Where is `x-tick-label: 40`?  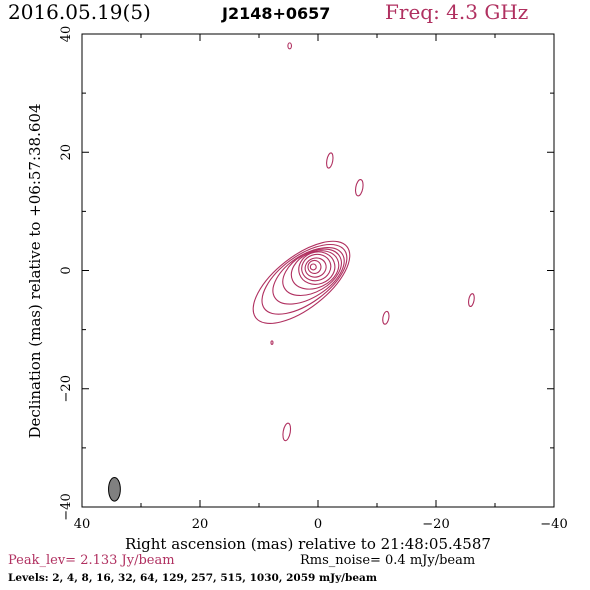 x-tick-label: 40 is located at coordinates (82, 524).